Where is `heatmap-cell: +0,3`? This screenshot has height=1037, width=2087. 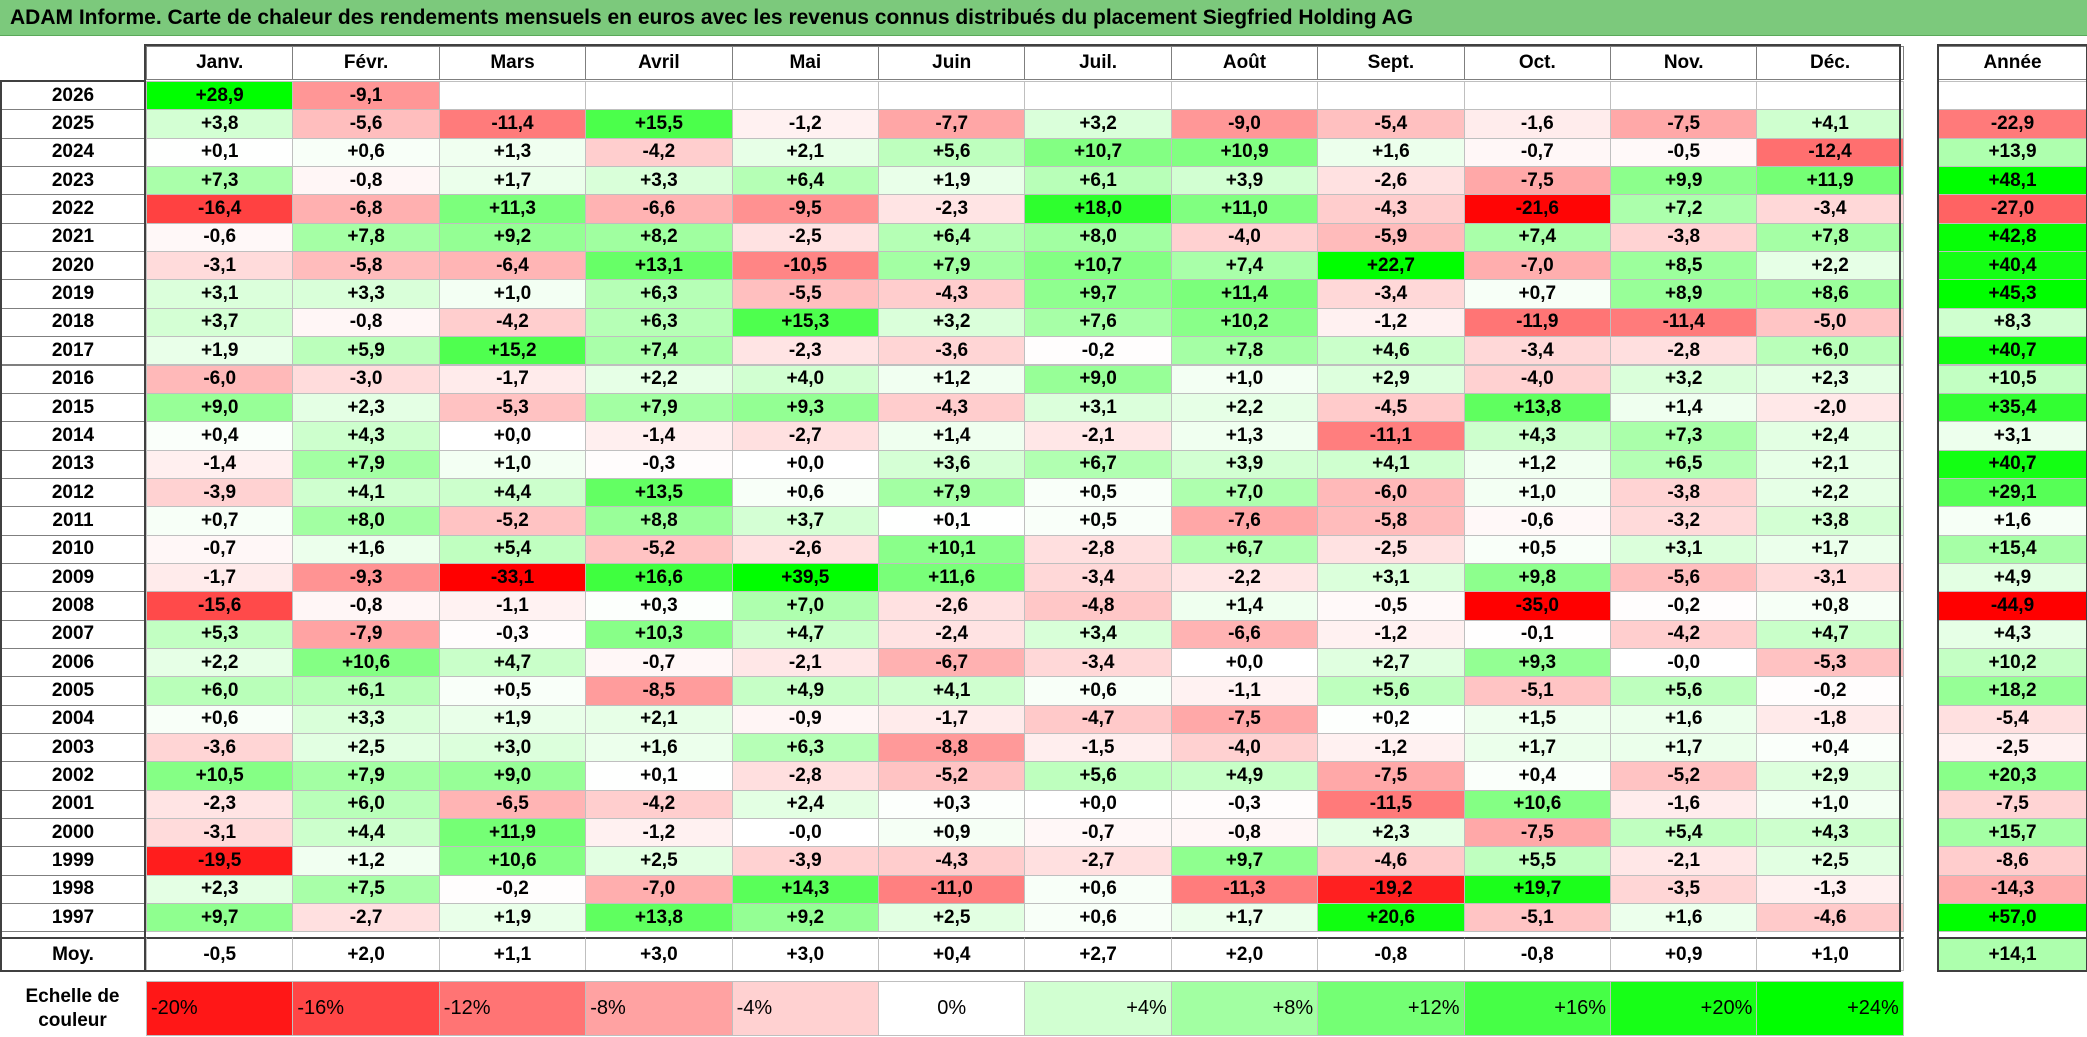 heatmap-cell: +0,3 is located at coordinates (952, 804).